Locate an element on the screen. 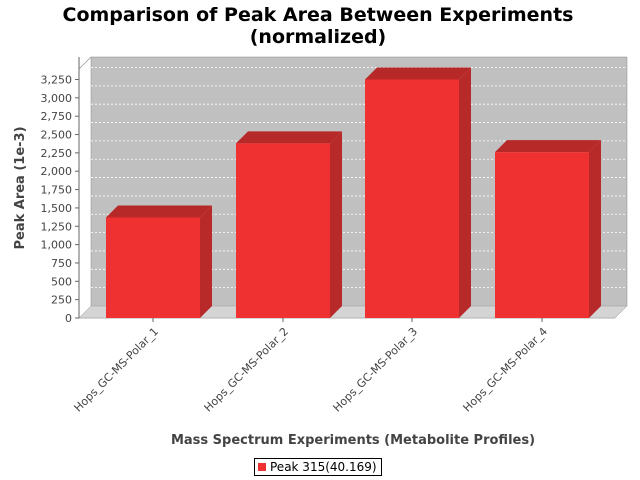  x-tick-label: Hops_GC-MS-Polar_3 is located at coordinates (376, 370).